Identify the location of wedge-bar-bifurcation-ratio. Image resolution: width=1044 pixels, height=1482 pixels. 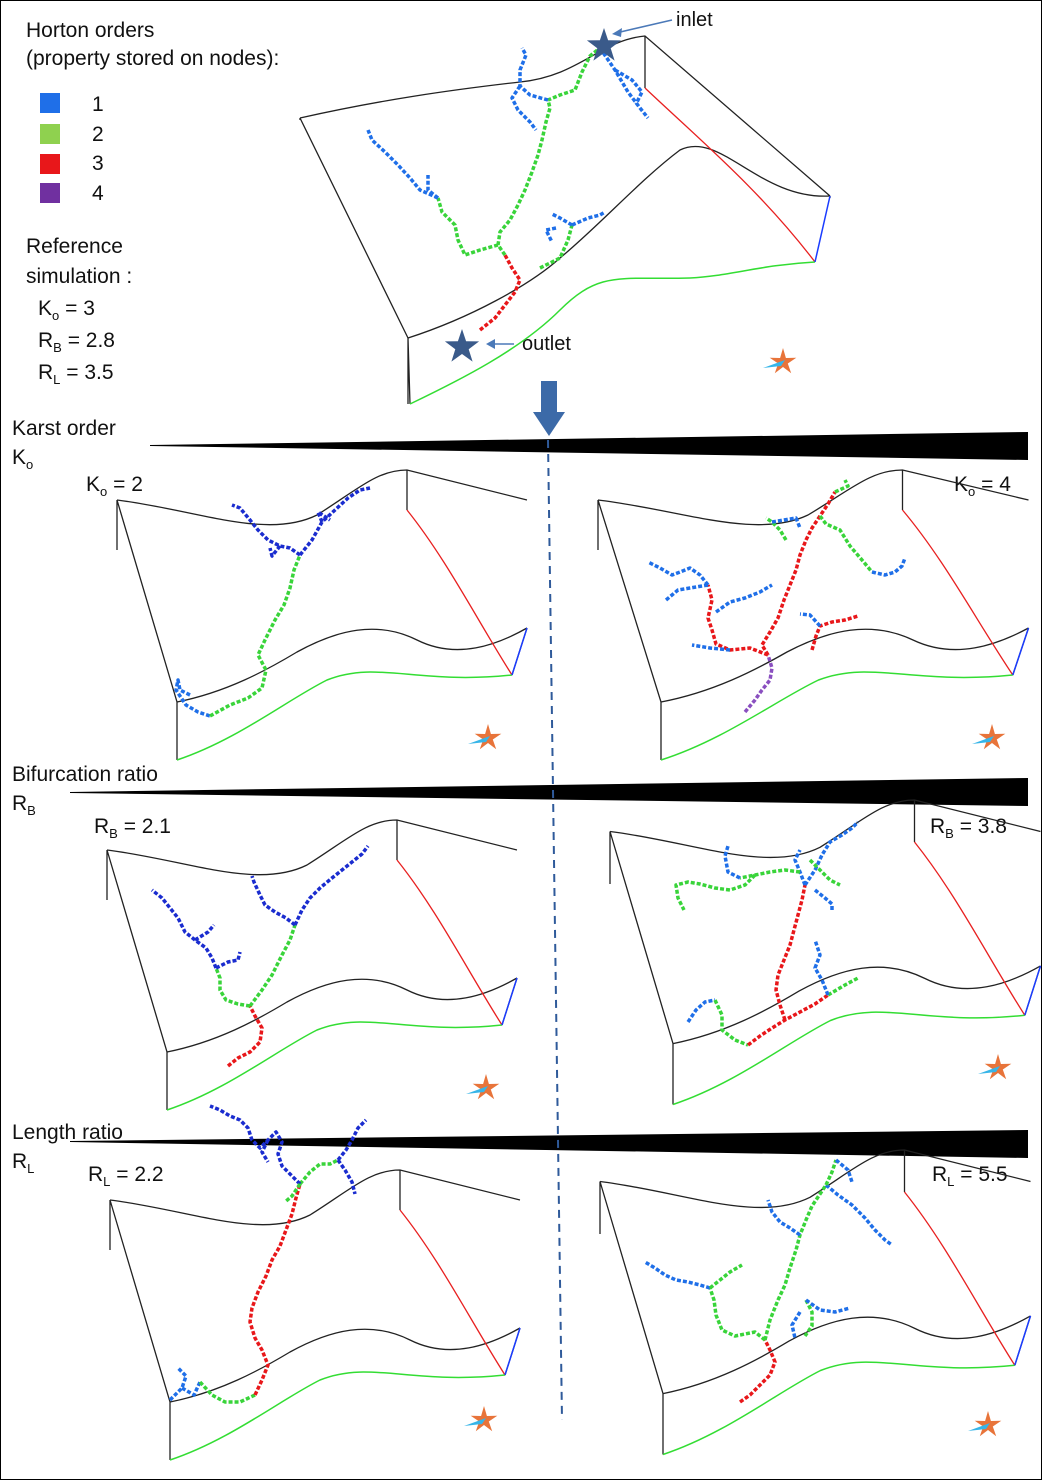
(549, 792).